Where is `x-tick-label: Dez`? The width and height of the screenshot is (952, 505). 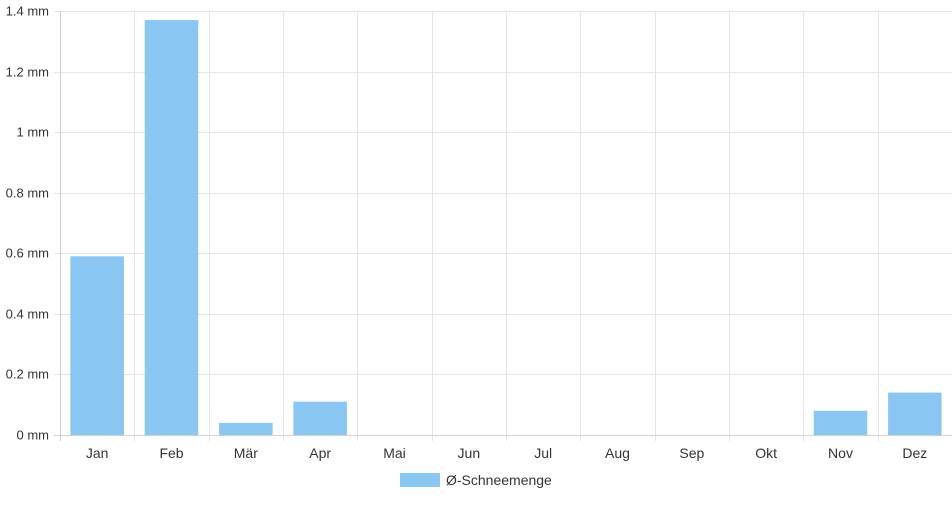
x-tick-label: Dez is located at coordinates (914, 453).